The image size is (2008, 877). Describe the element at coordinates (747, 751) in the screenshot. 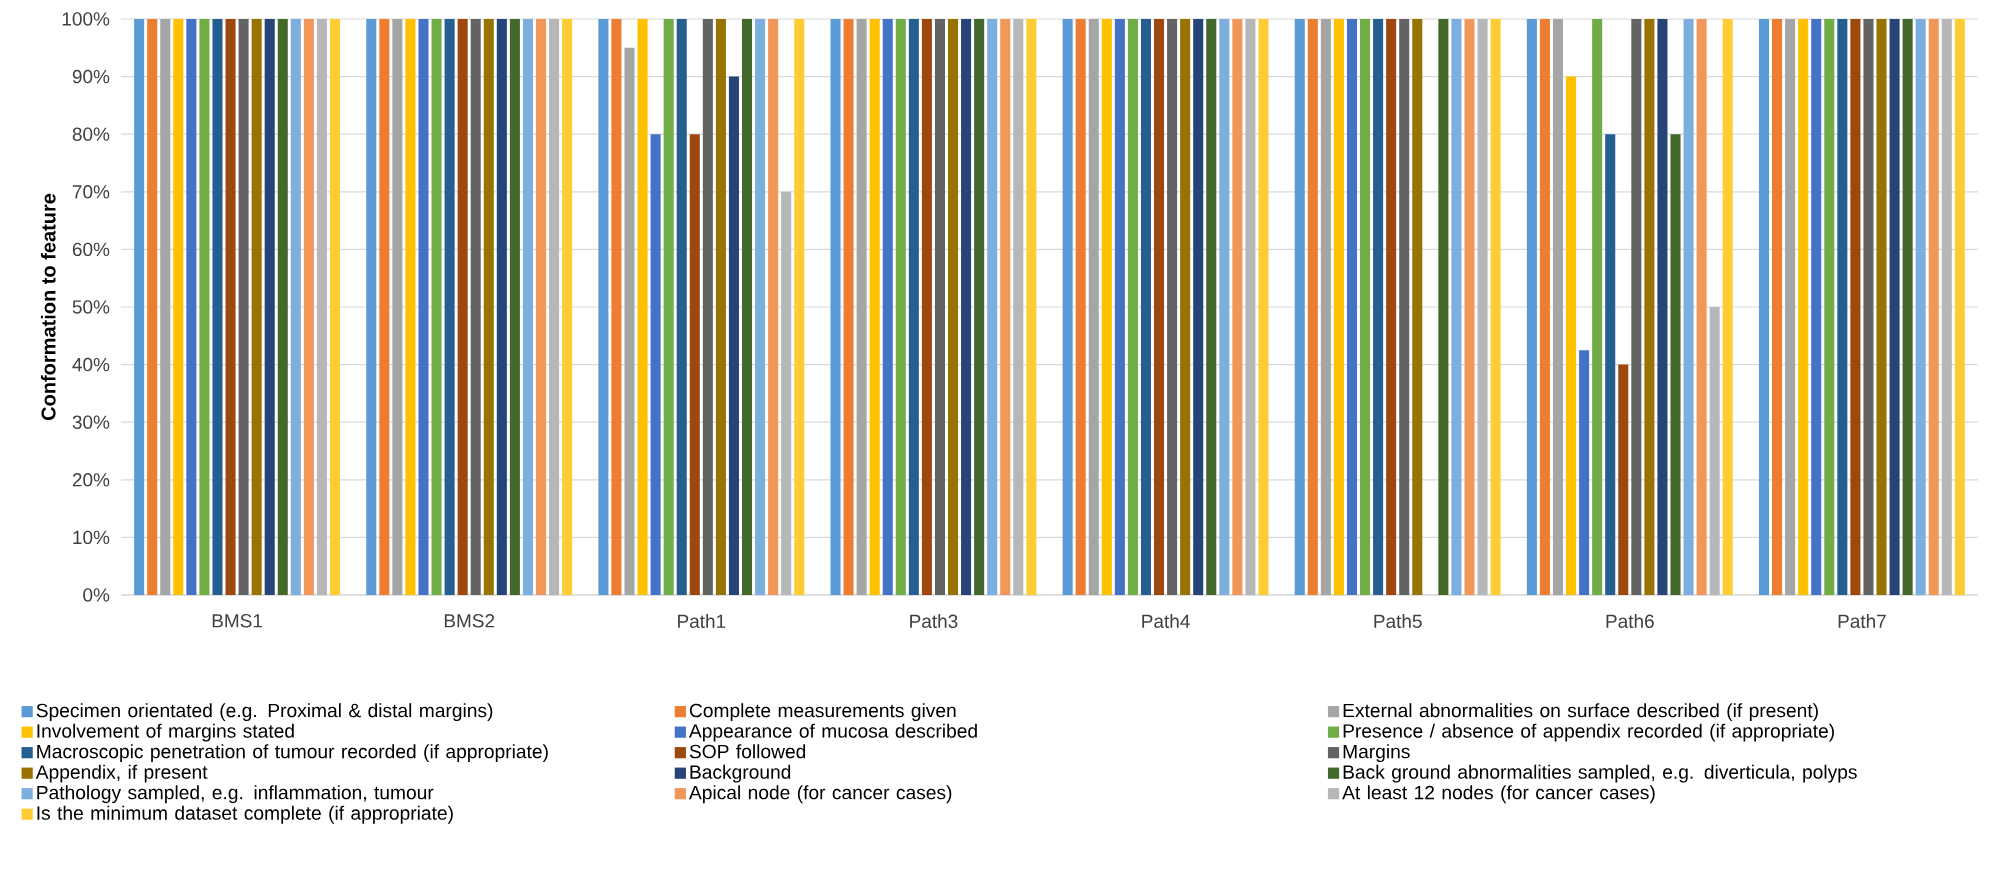

I see `legend-label: SOP followed` at that location.